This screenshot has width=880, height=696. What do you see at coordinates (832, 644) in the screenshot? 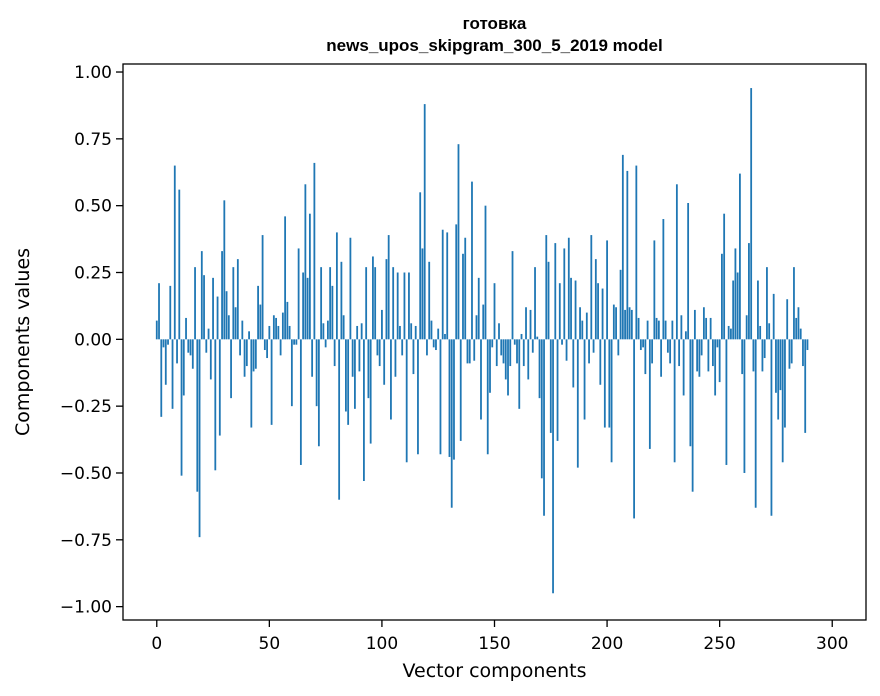
I see `x-tick-label: 300` at bounding box center [832, 644].